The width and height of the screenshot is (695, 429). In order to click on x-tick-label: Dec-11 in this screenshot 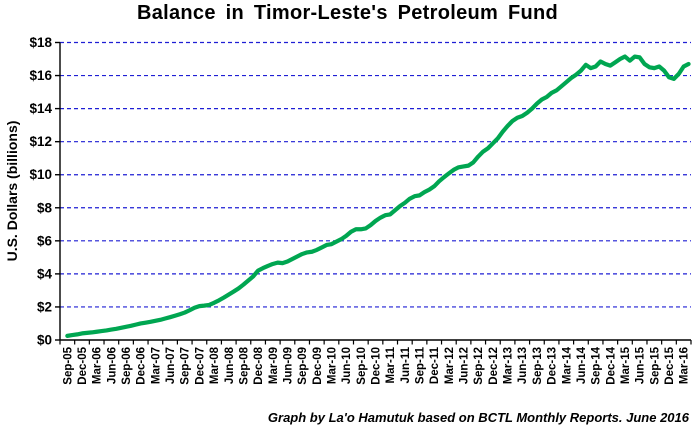, I will do `click(435, 365)`.